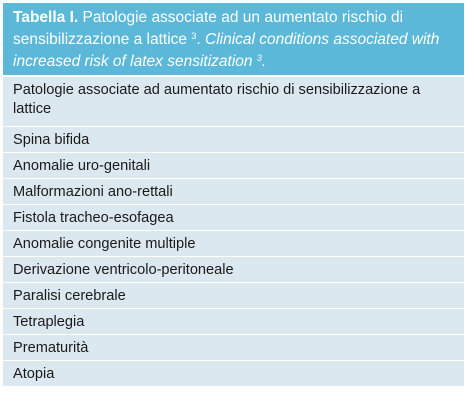  What do you see at coordinates (34, 373) in the screenshot?
I see `table-cell: Atopia` at bounding box center [34, 373].